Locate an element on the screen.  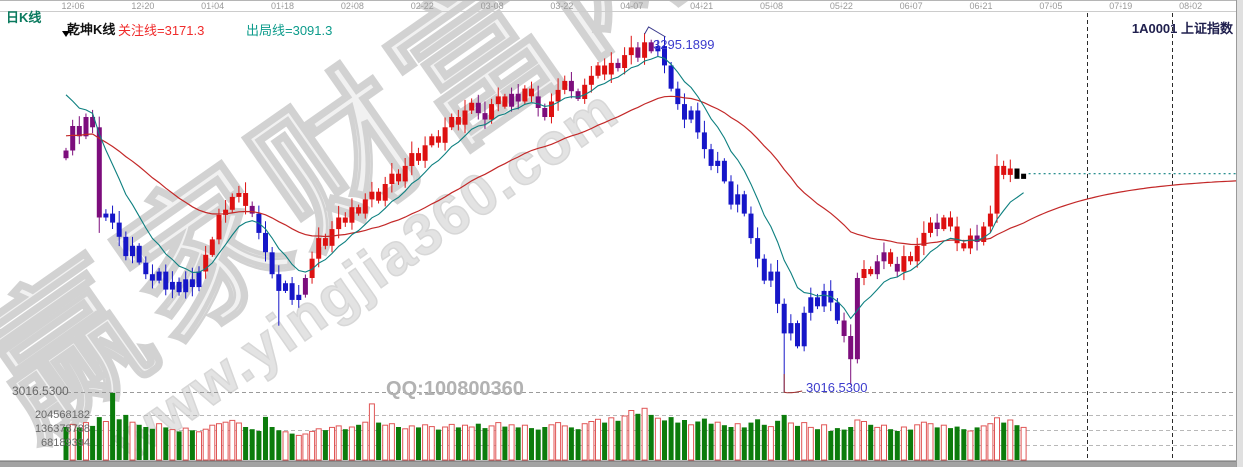
date-tick-label: 04-21 is located at coordinates (702, 6).